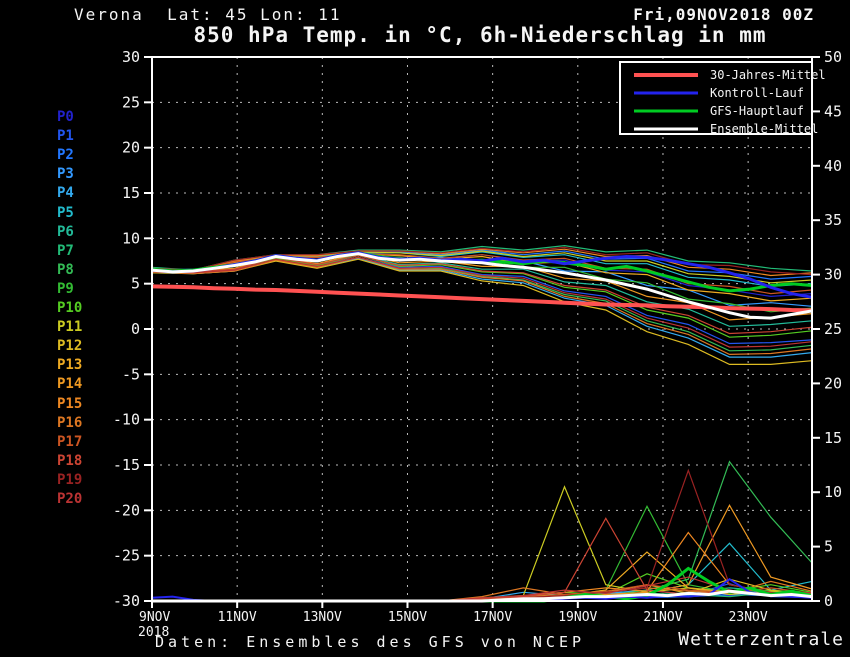  Describe the element at coordinates (370, 642) in the screenshot. I see `data-source: Daten: Ensembles des GFS von NCEP` at that location.